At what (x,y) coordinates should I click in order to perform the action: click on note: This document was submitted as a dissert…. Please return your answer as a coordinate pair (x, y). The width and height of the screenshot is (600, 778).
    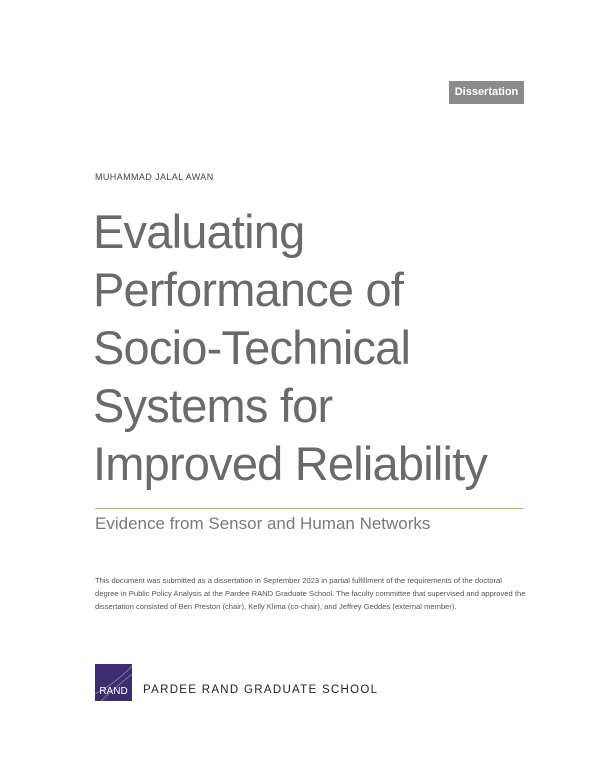
    Looking at the image, I should click on (310, 593).